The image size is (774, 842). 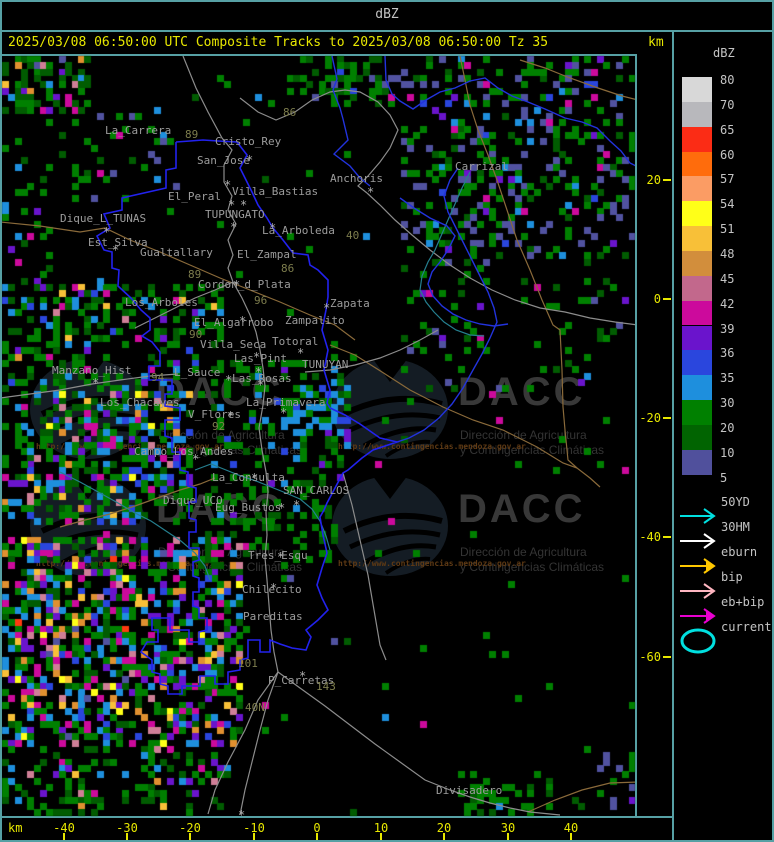 I want to click on legend-row-50YD: 50YD, so click(x=724, y=512).